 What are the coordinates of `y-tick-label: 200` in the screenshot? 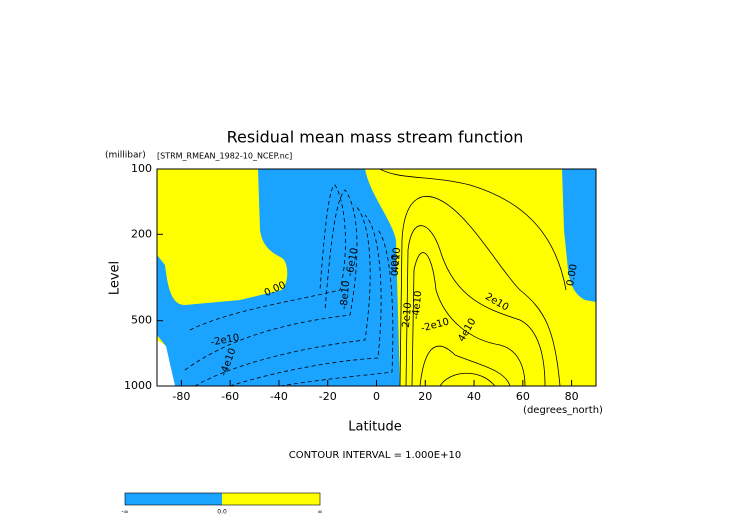 It's located at (141, 233).